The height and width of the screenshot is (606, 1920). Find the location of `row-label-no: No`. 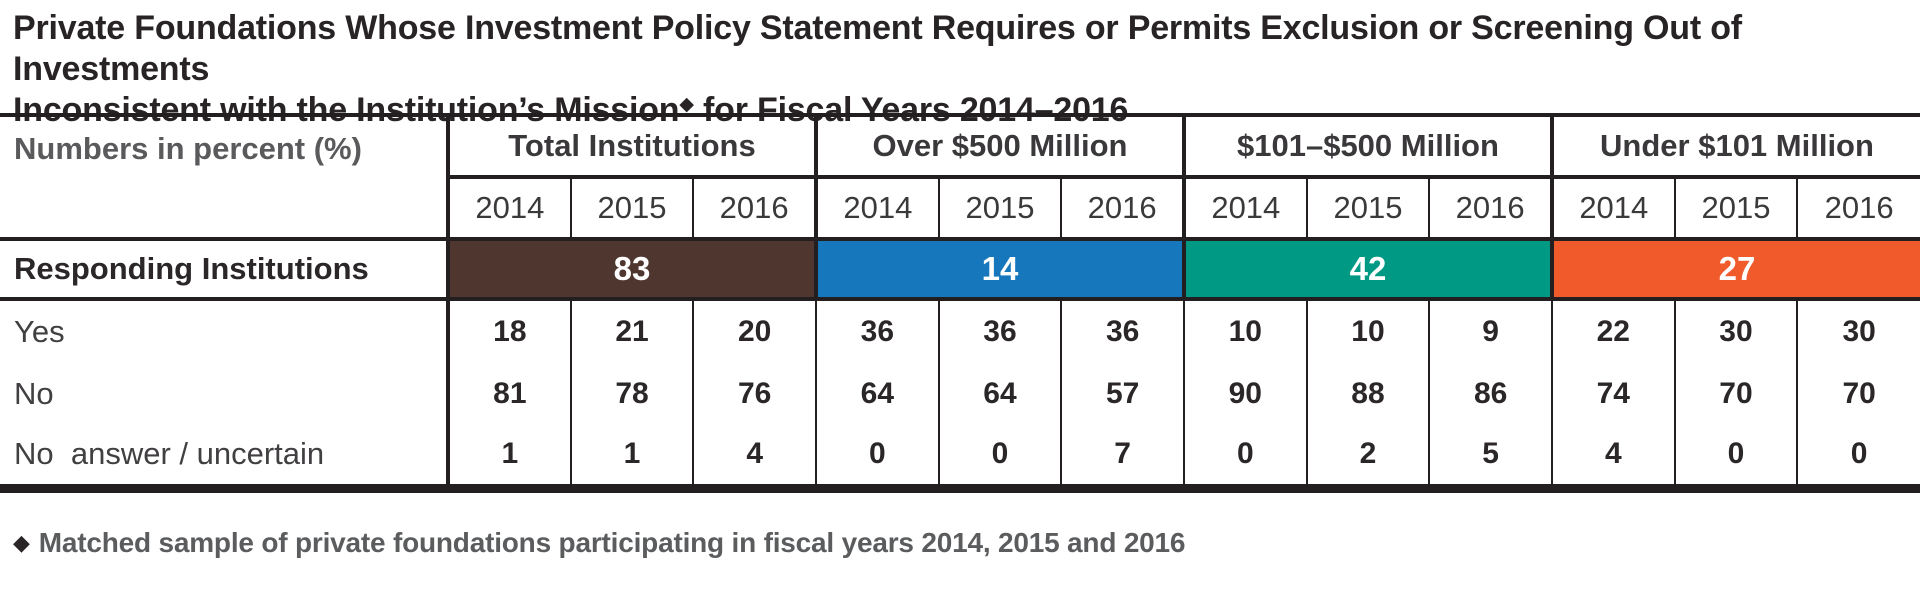

row-label-no: No is located at coordinates (225, 393).